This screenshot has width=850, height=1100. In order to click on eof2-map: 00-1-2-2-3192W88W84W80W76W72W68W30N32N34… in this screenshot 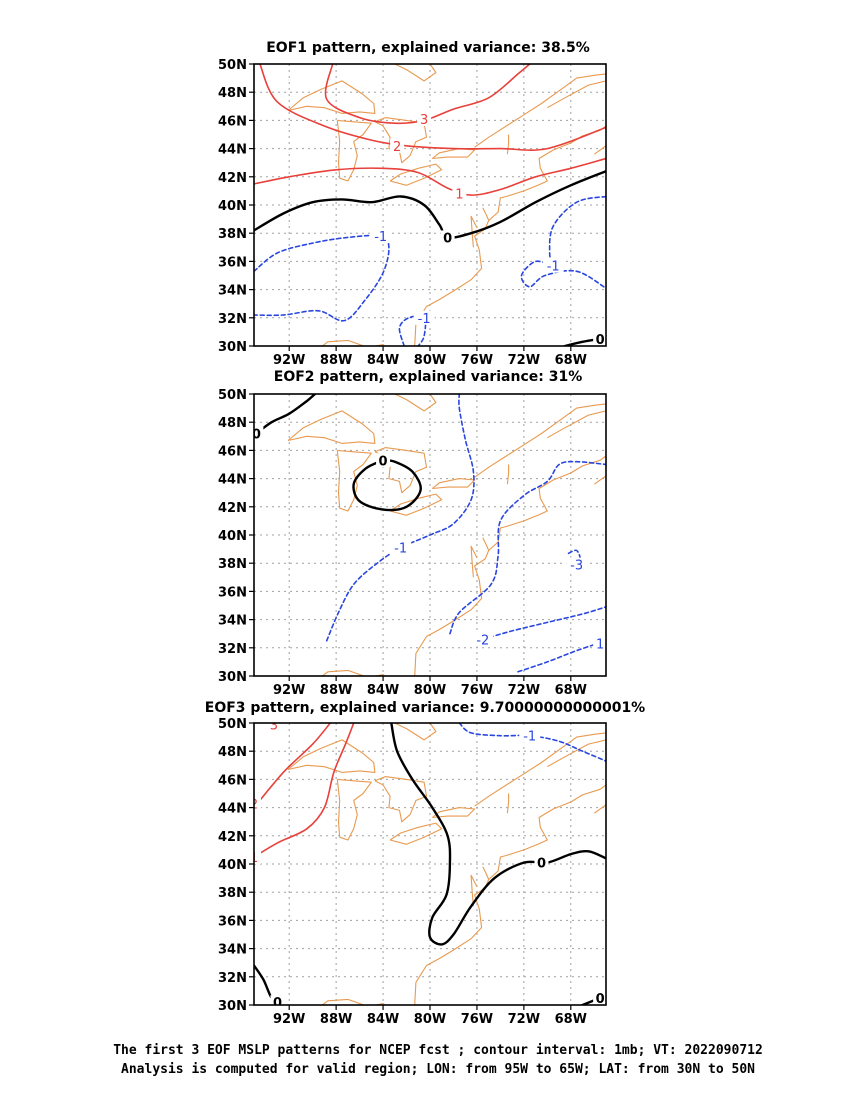, I will do `click(412, 543)`.